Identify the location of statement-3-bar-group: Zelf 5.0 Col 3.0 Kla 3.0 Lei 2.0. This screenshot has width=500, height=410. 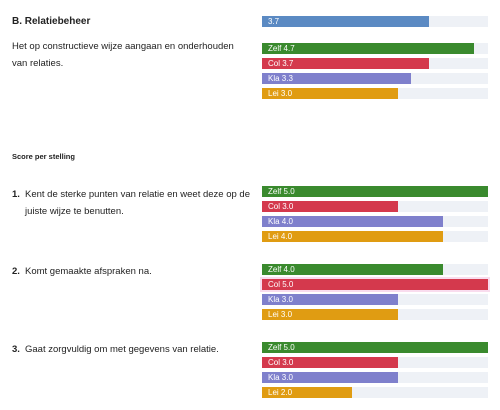
(375, 372).